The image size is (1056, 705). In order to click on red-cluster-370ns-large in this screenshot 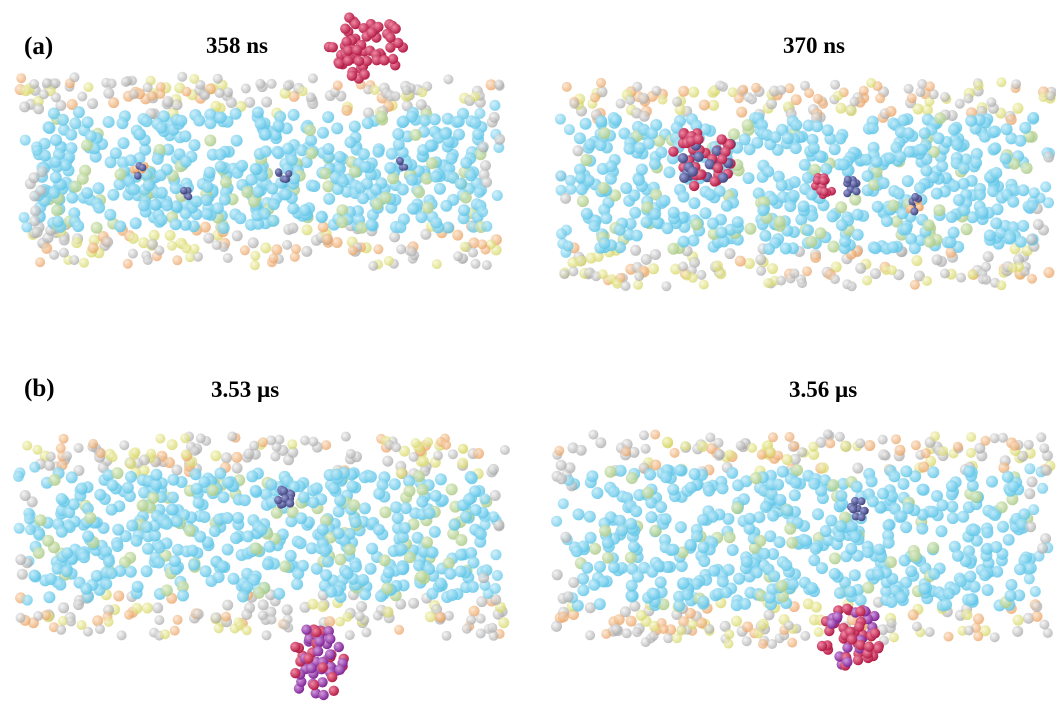, I will do `click(702, 159)`.